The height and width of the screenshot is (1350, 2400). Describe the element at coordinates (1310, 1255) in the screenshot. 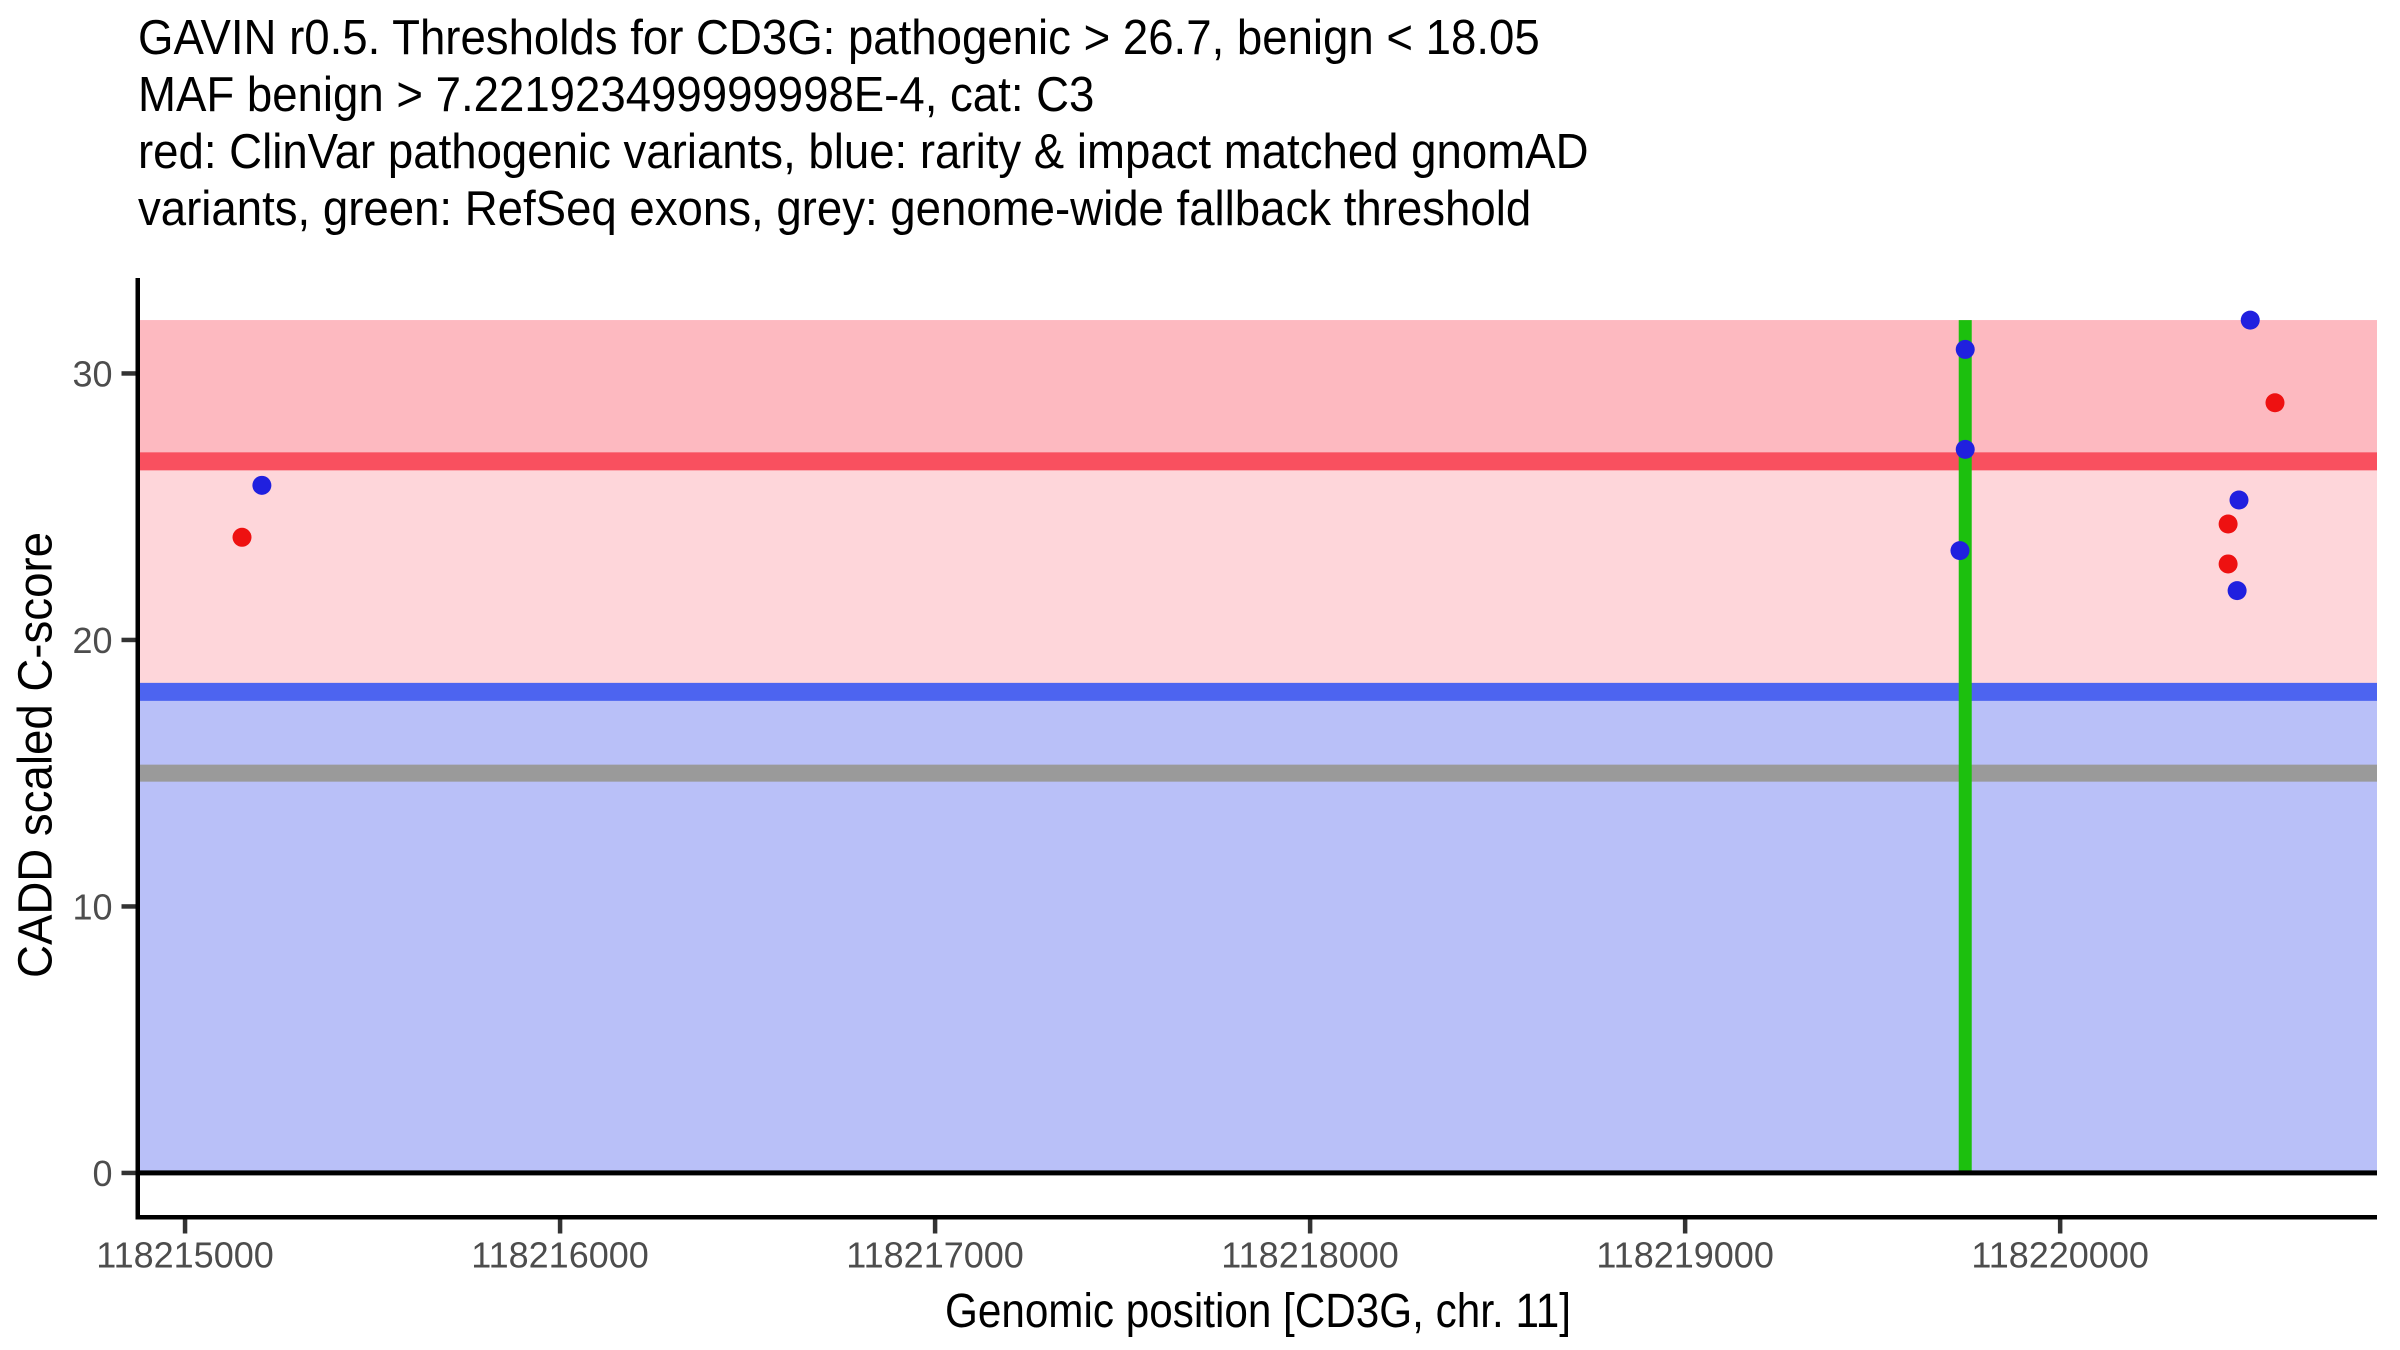

I see `x-tick-label: 118218000` at that location.